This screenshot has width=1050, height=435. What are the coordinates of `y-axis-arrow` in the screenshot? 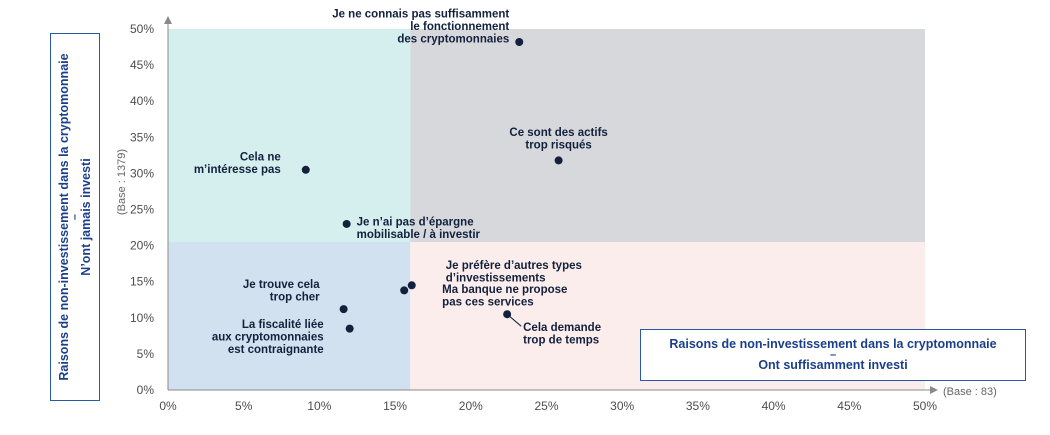 It's located at (168, 20).